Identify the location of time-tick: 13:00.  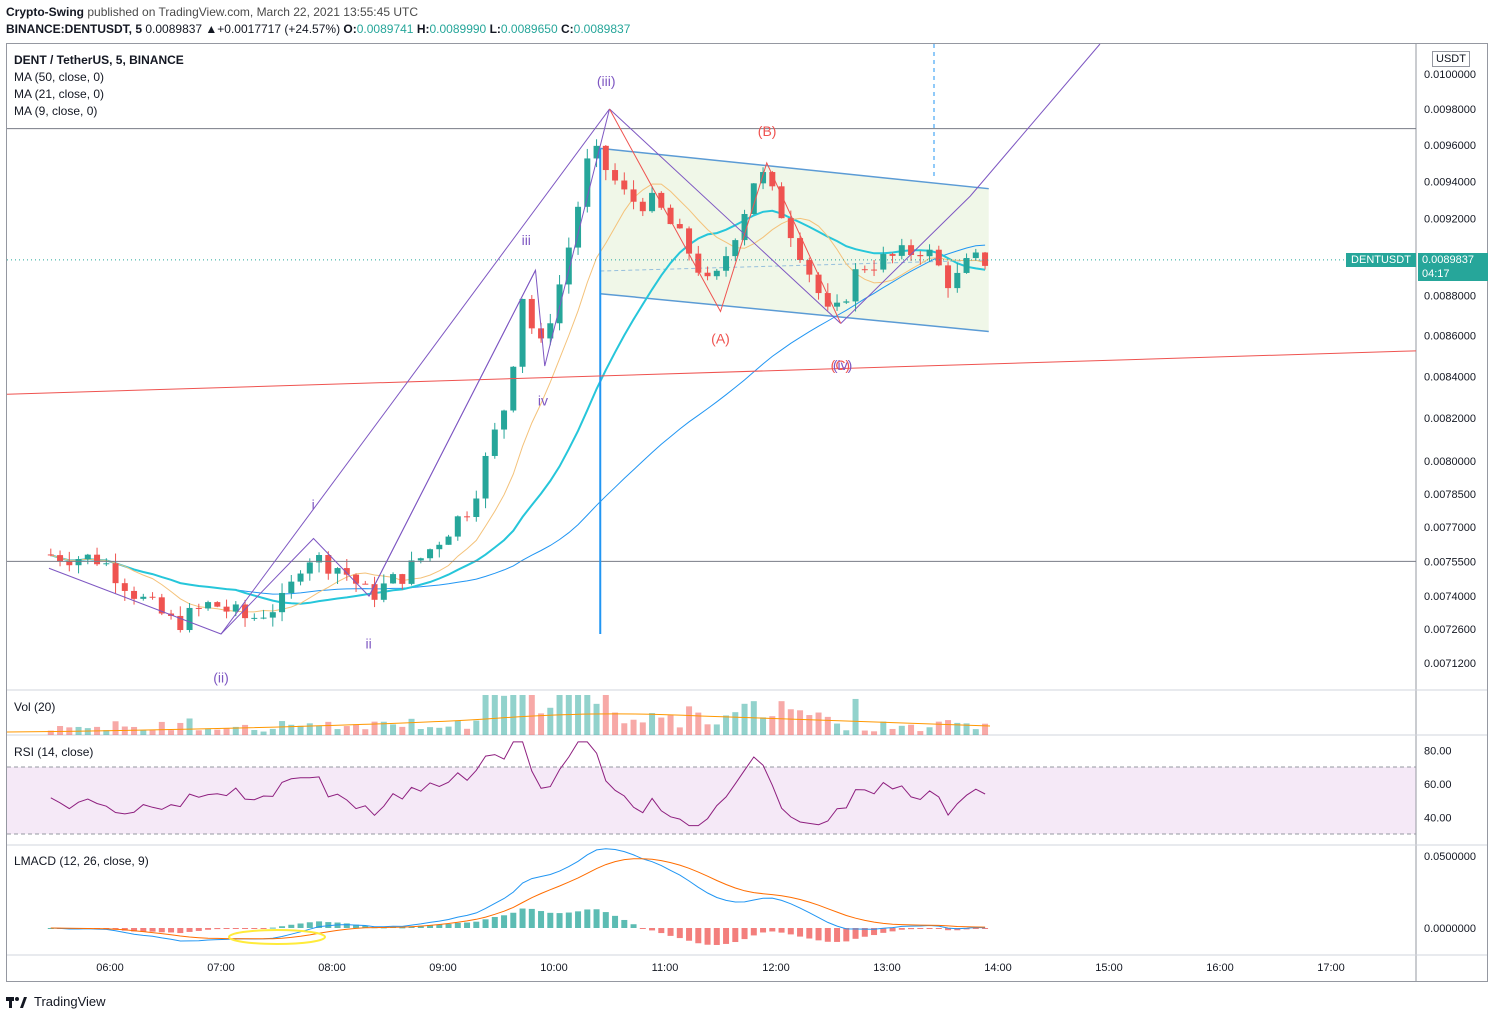
(887, 968).